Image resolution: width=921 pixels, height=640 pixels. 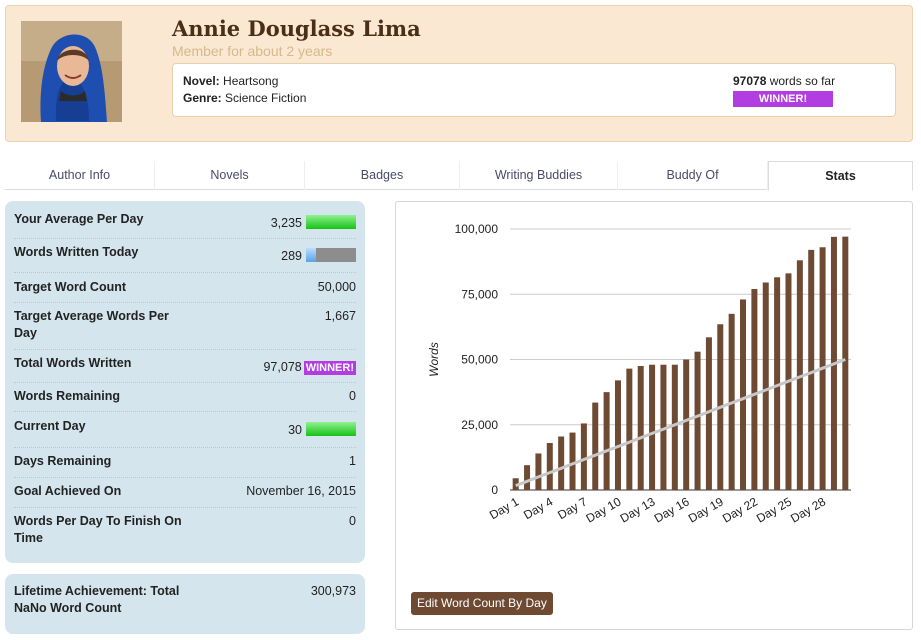 What do you see at coordinates (98, 529) in the screenshot?
I see `stat-label: Words Per Day To Finish On Time` at bounding box center [98, 529].